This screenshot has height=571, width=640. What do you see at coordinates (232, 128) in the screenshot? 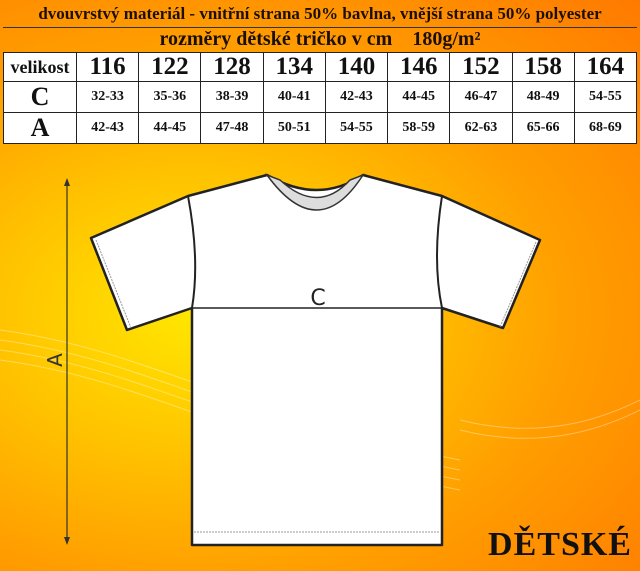
I see `value-cell: 47-48` at bounding box center [232, 128].